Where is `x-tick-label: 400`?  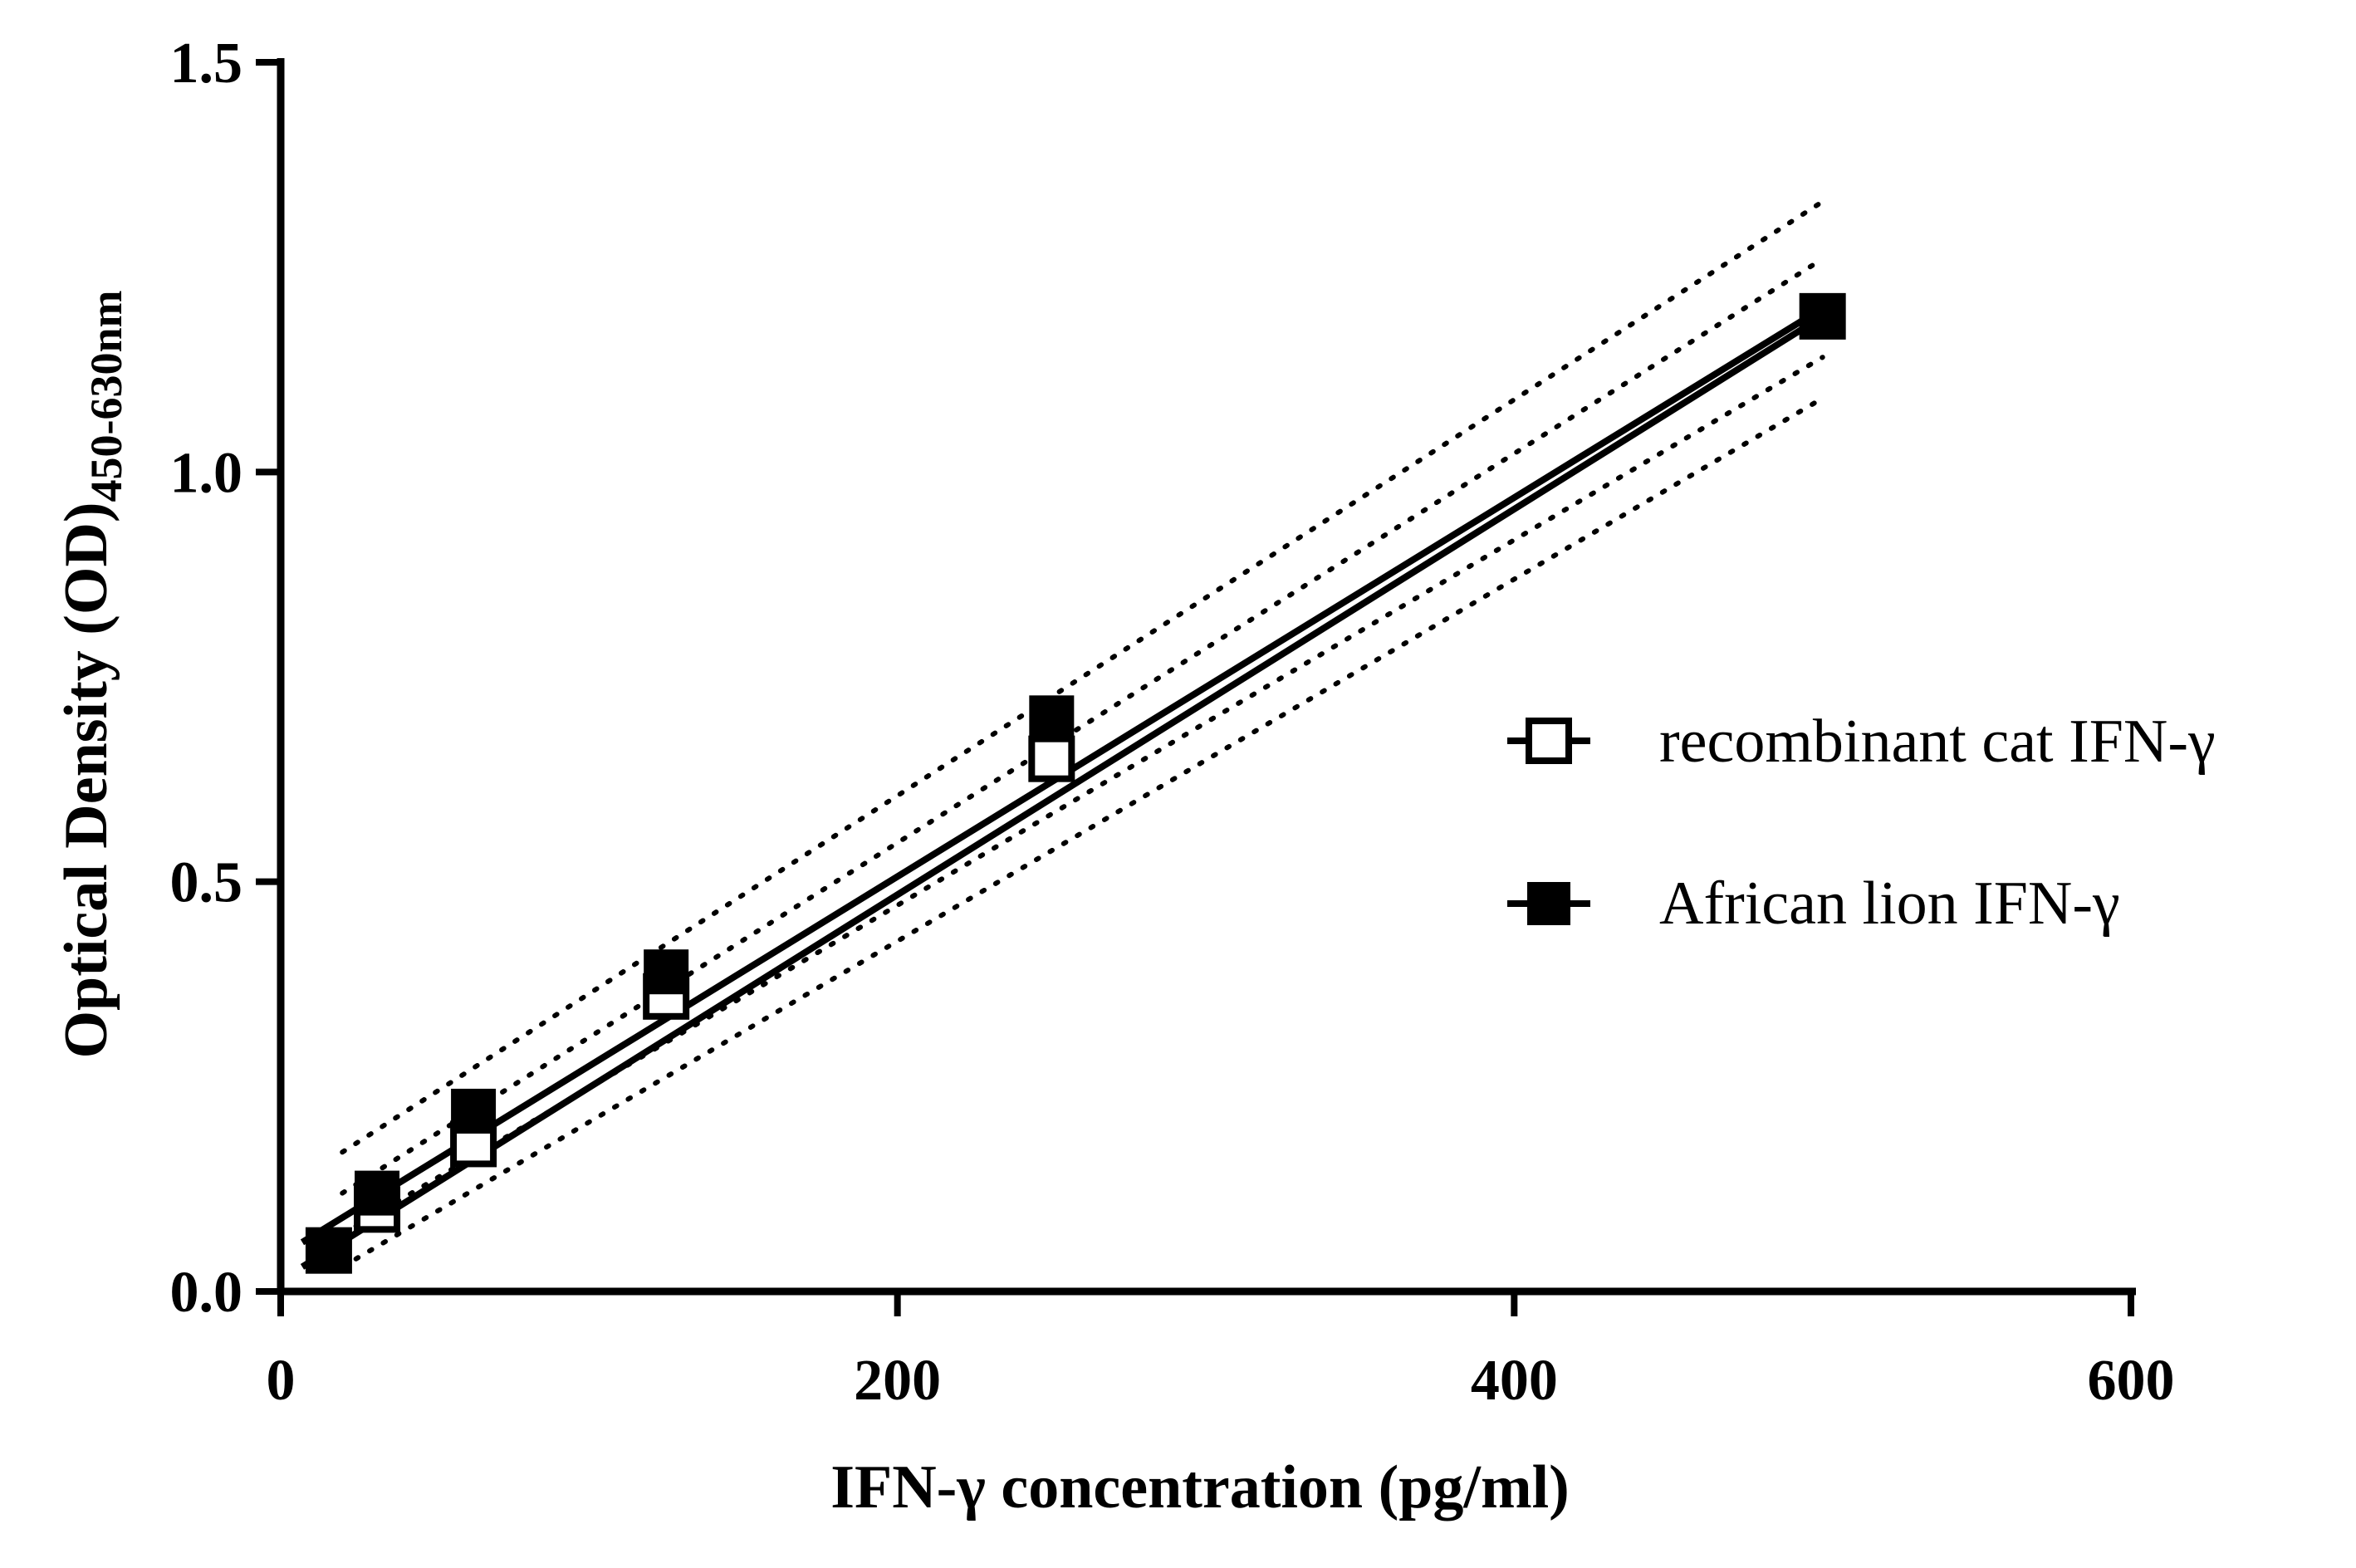 x-tick-label: 400 is located at coordinates (1514, 1381).